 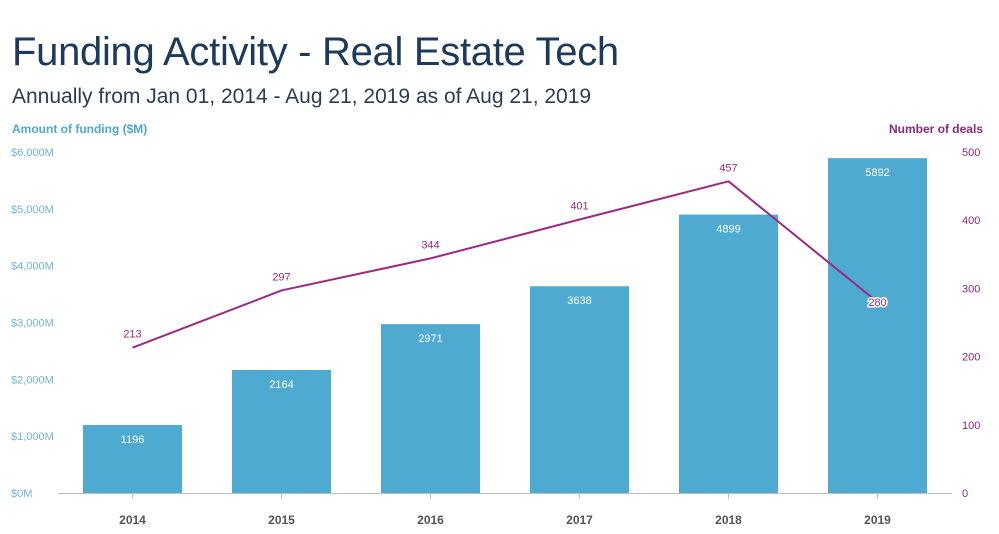 What do you see at coordinates (281, 520) in the screenshot?
I see `x-tick-label: 2015` at bounding box center [281, 520].